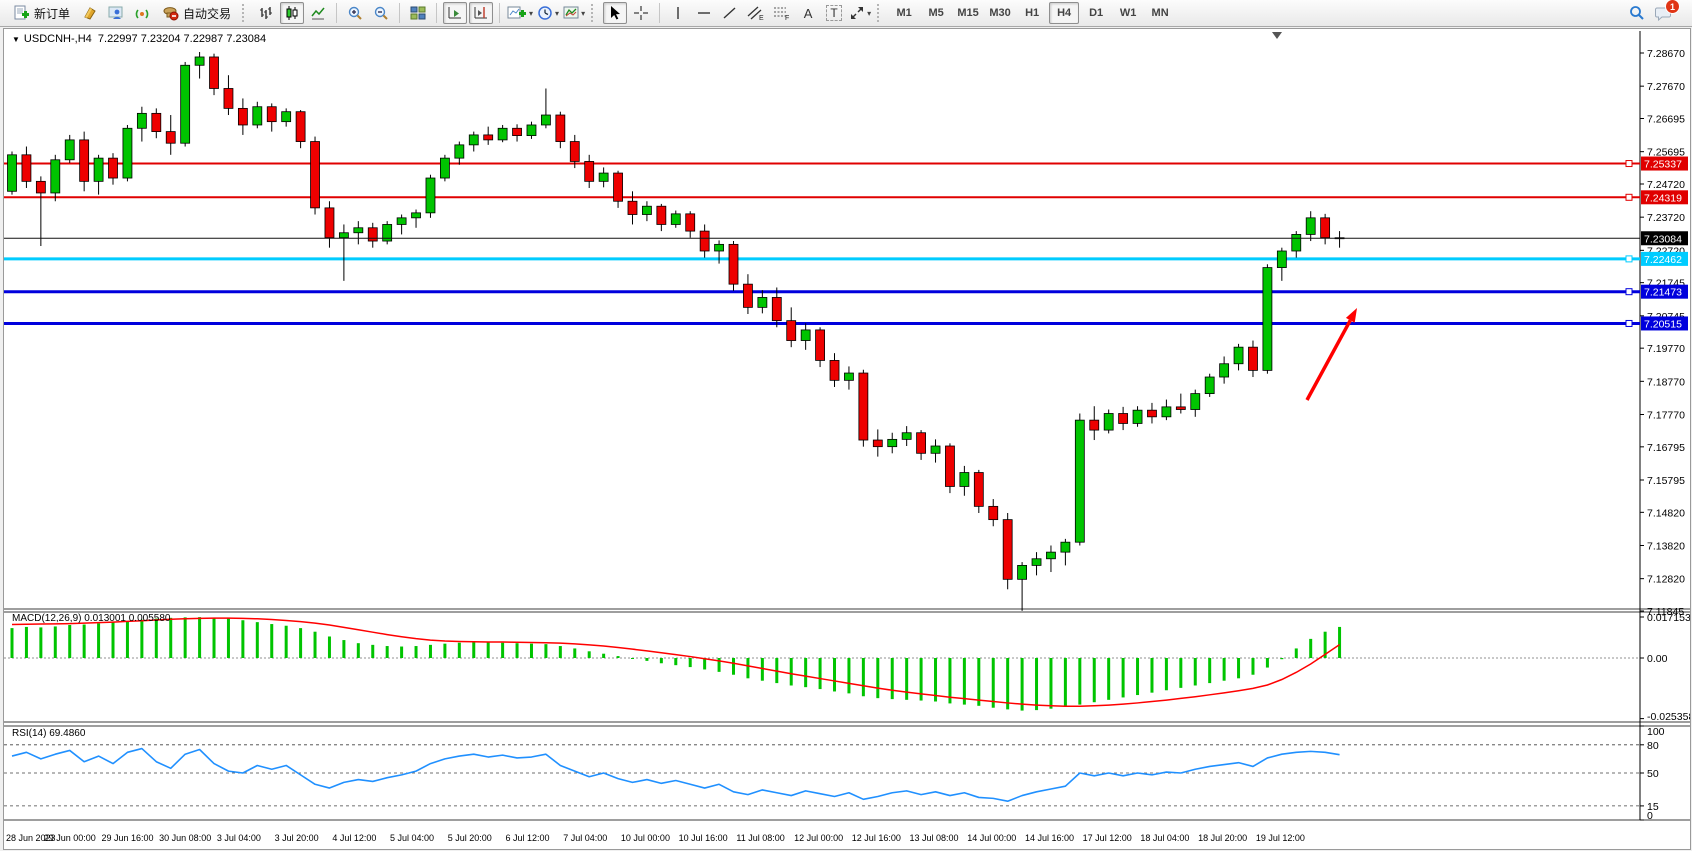 This screenshot has height=851, width=1692. What do you see at coordinates (1328, 360) in the screenshot?
I see `arrow-annotation-line` at bounding box center [1328, 360].